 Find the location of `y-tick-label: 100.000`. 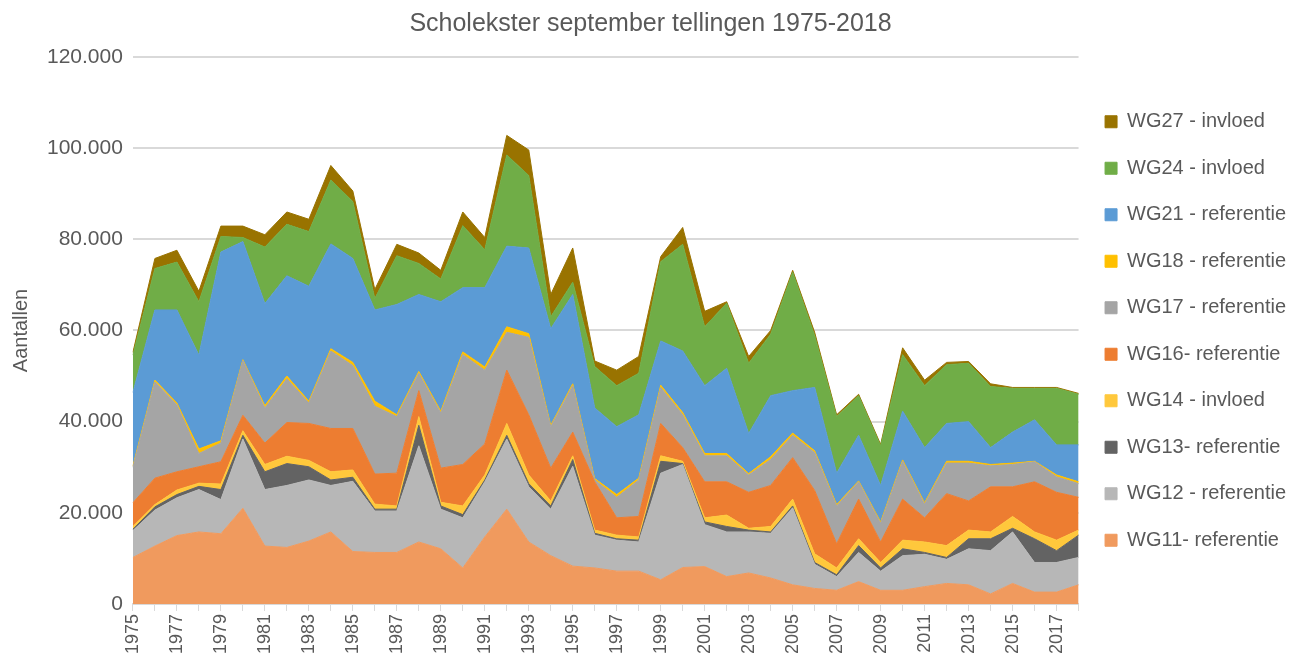

y-tick-label: 100.000 is located at coordinates (84, 146).